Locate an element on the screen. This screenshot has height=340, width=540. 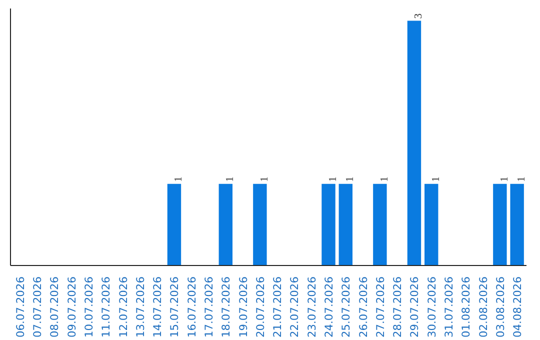
x-tick-label: 21.07.2026 is located at coordinates (277, 307).